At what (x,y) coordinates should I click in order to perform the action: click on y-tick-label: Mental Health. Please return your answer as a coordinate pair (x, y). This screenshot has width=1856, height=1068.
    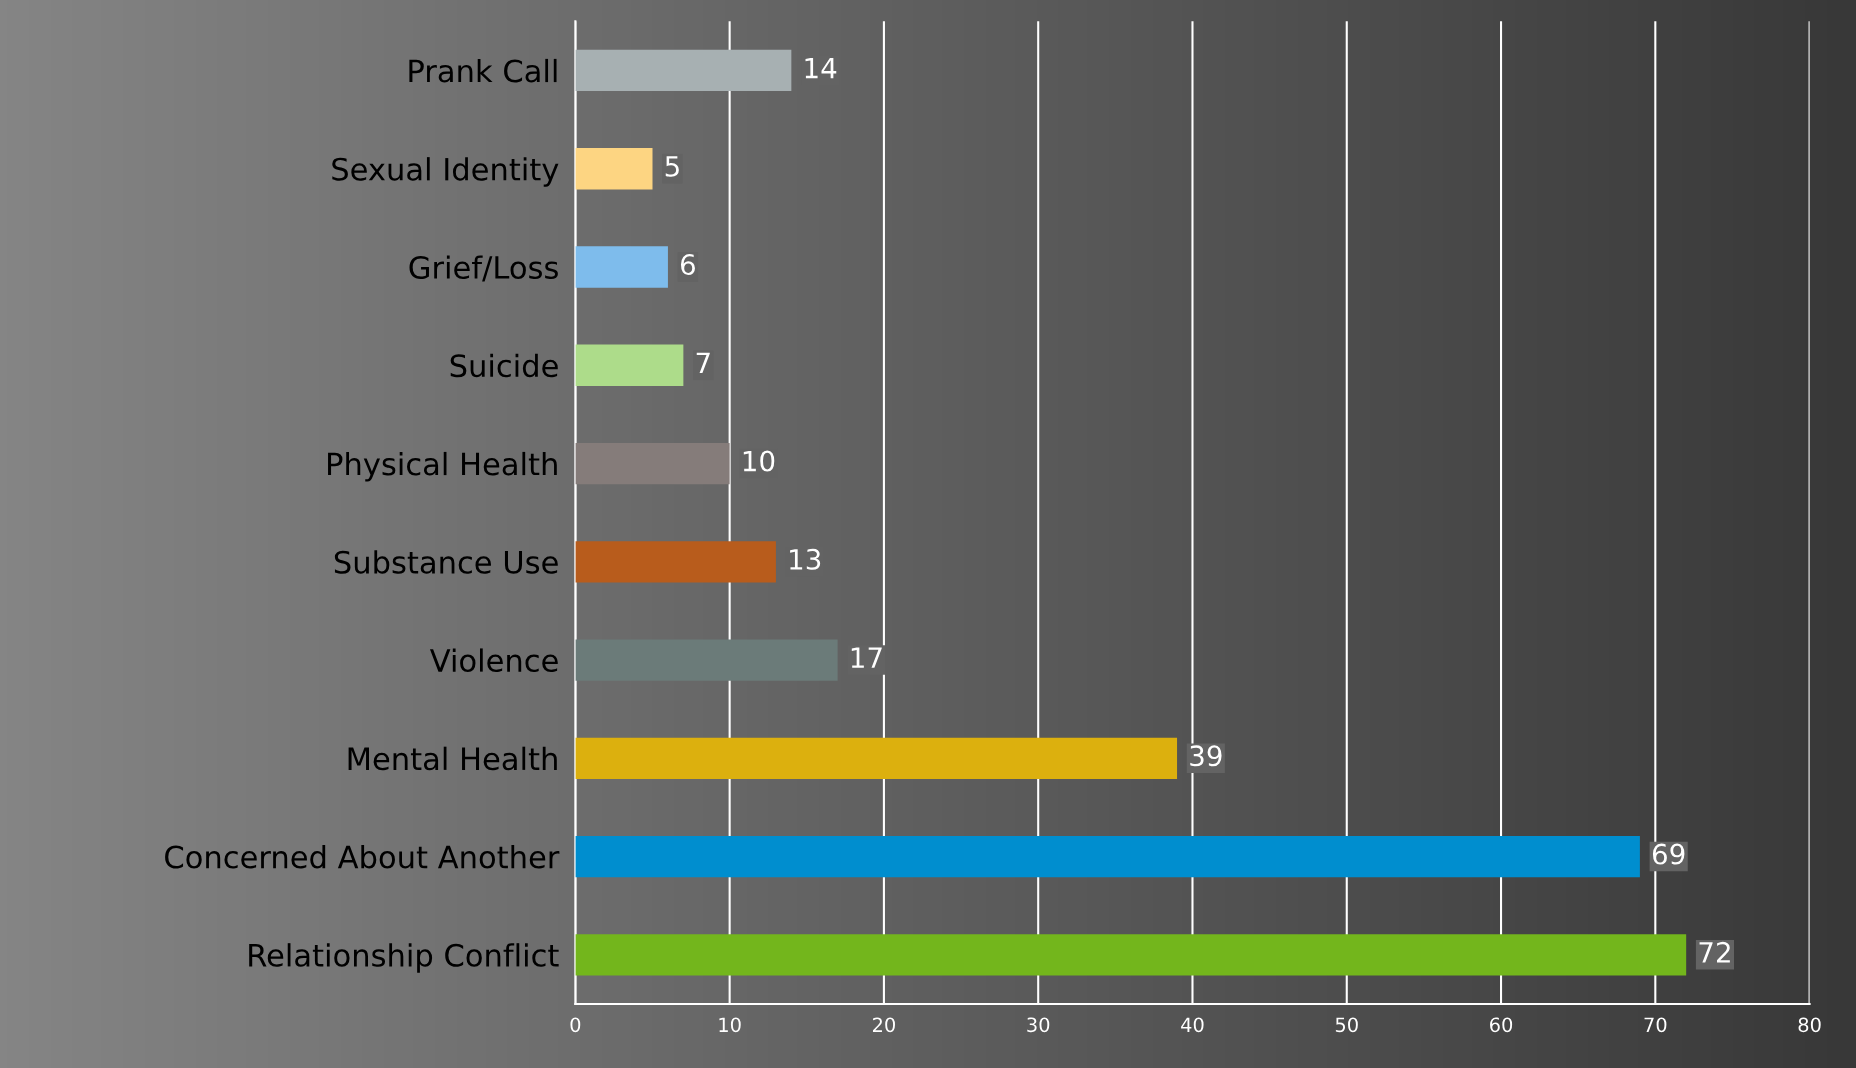
    Looking at the image, I should click on (452, 758).